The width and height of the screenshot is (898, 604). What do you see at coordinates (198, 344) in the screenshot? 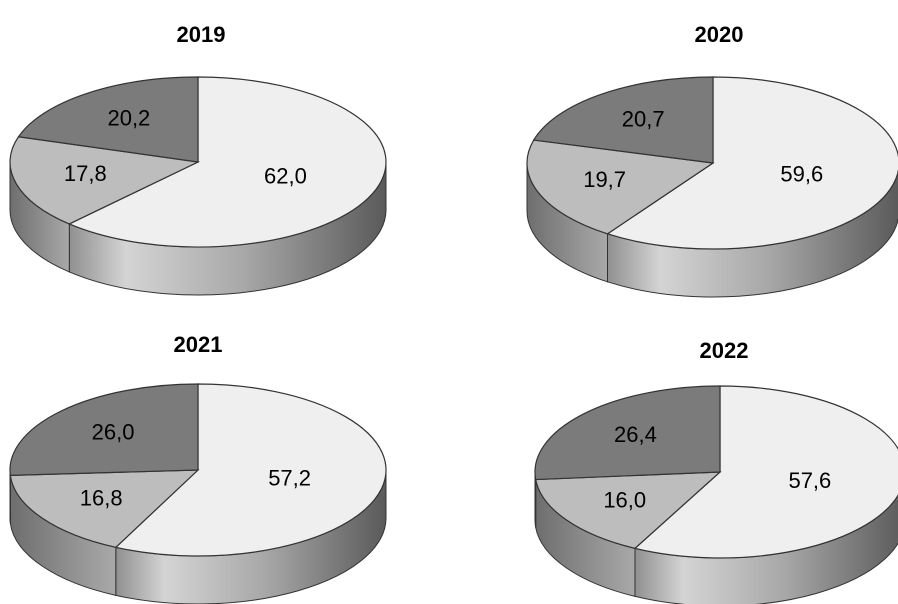
I see `pie-title: 2021` at bounding box center [198, 344].